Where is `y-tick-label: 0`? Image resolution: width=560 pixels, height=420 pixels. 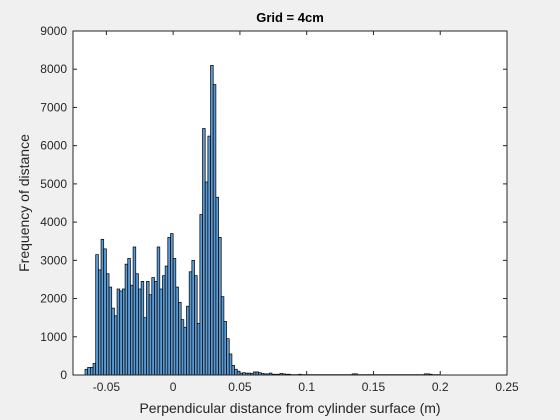 y-tick-label: 0 is located at coordinates (63, 375).